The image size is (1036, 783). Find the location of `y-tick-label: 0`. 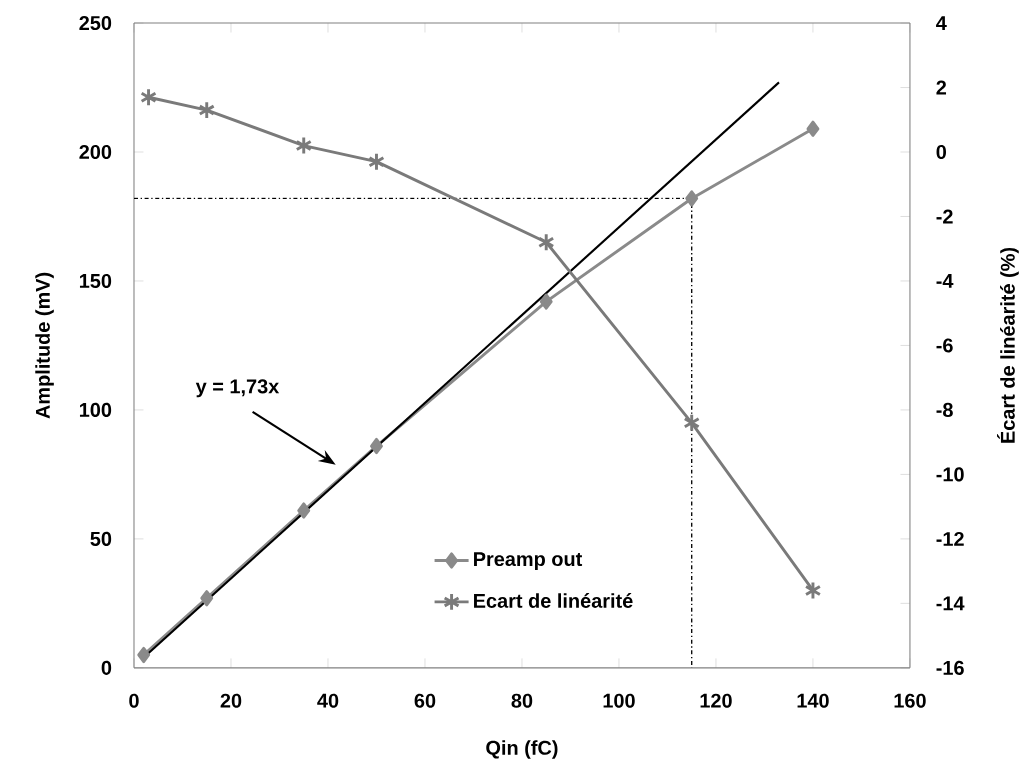

y-tick-label: 0 is located at coordinates (106, 667).